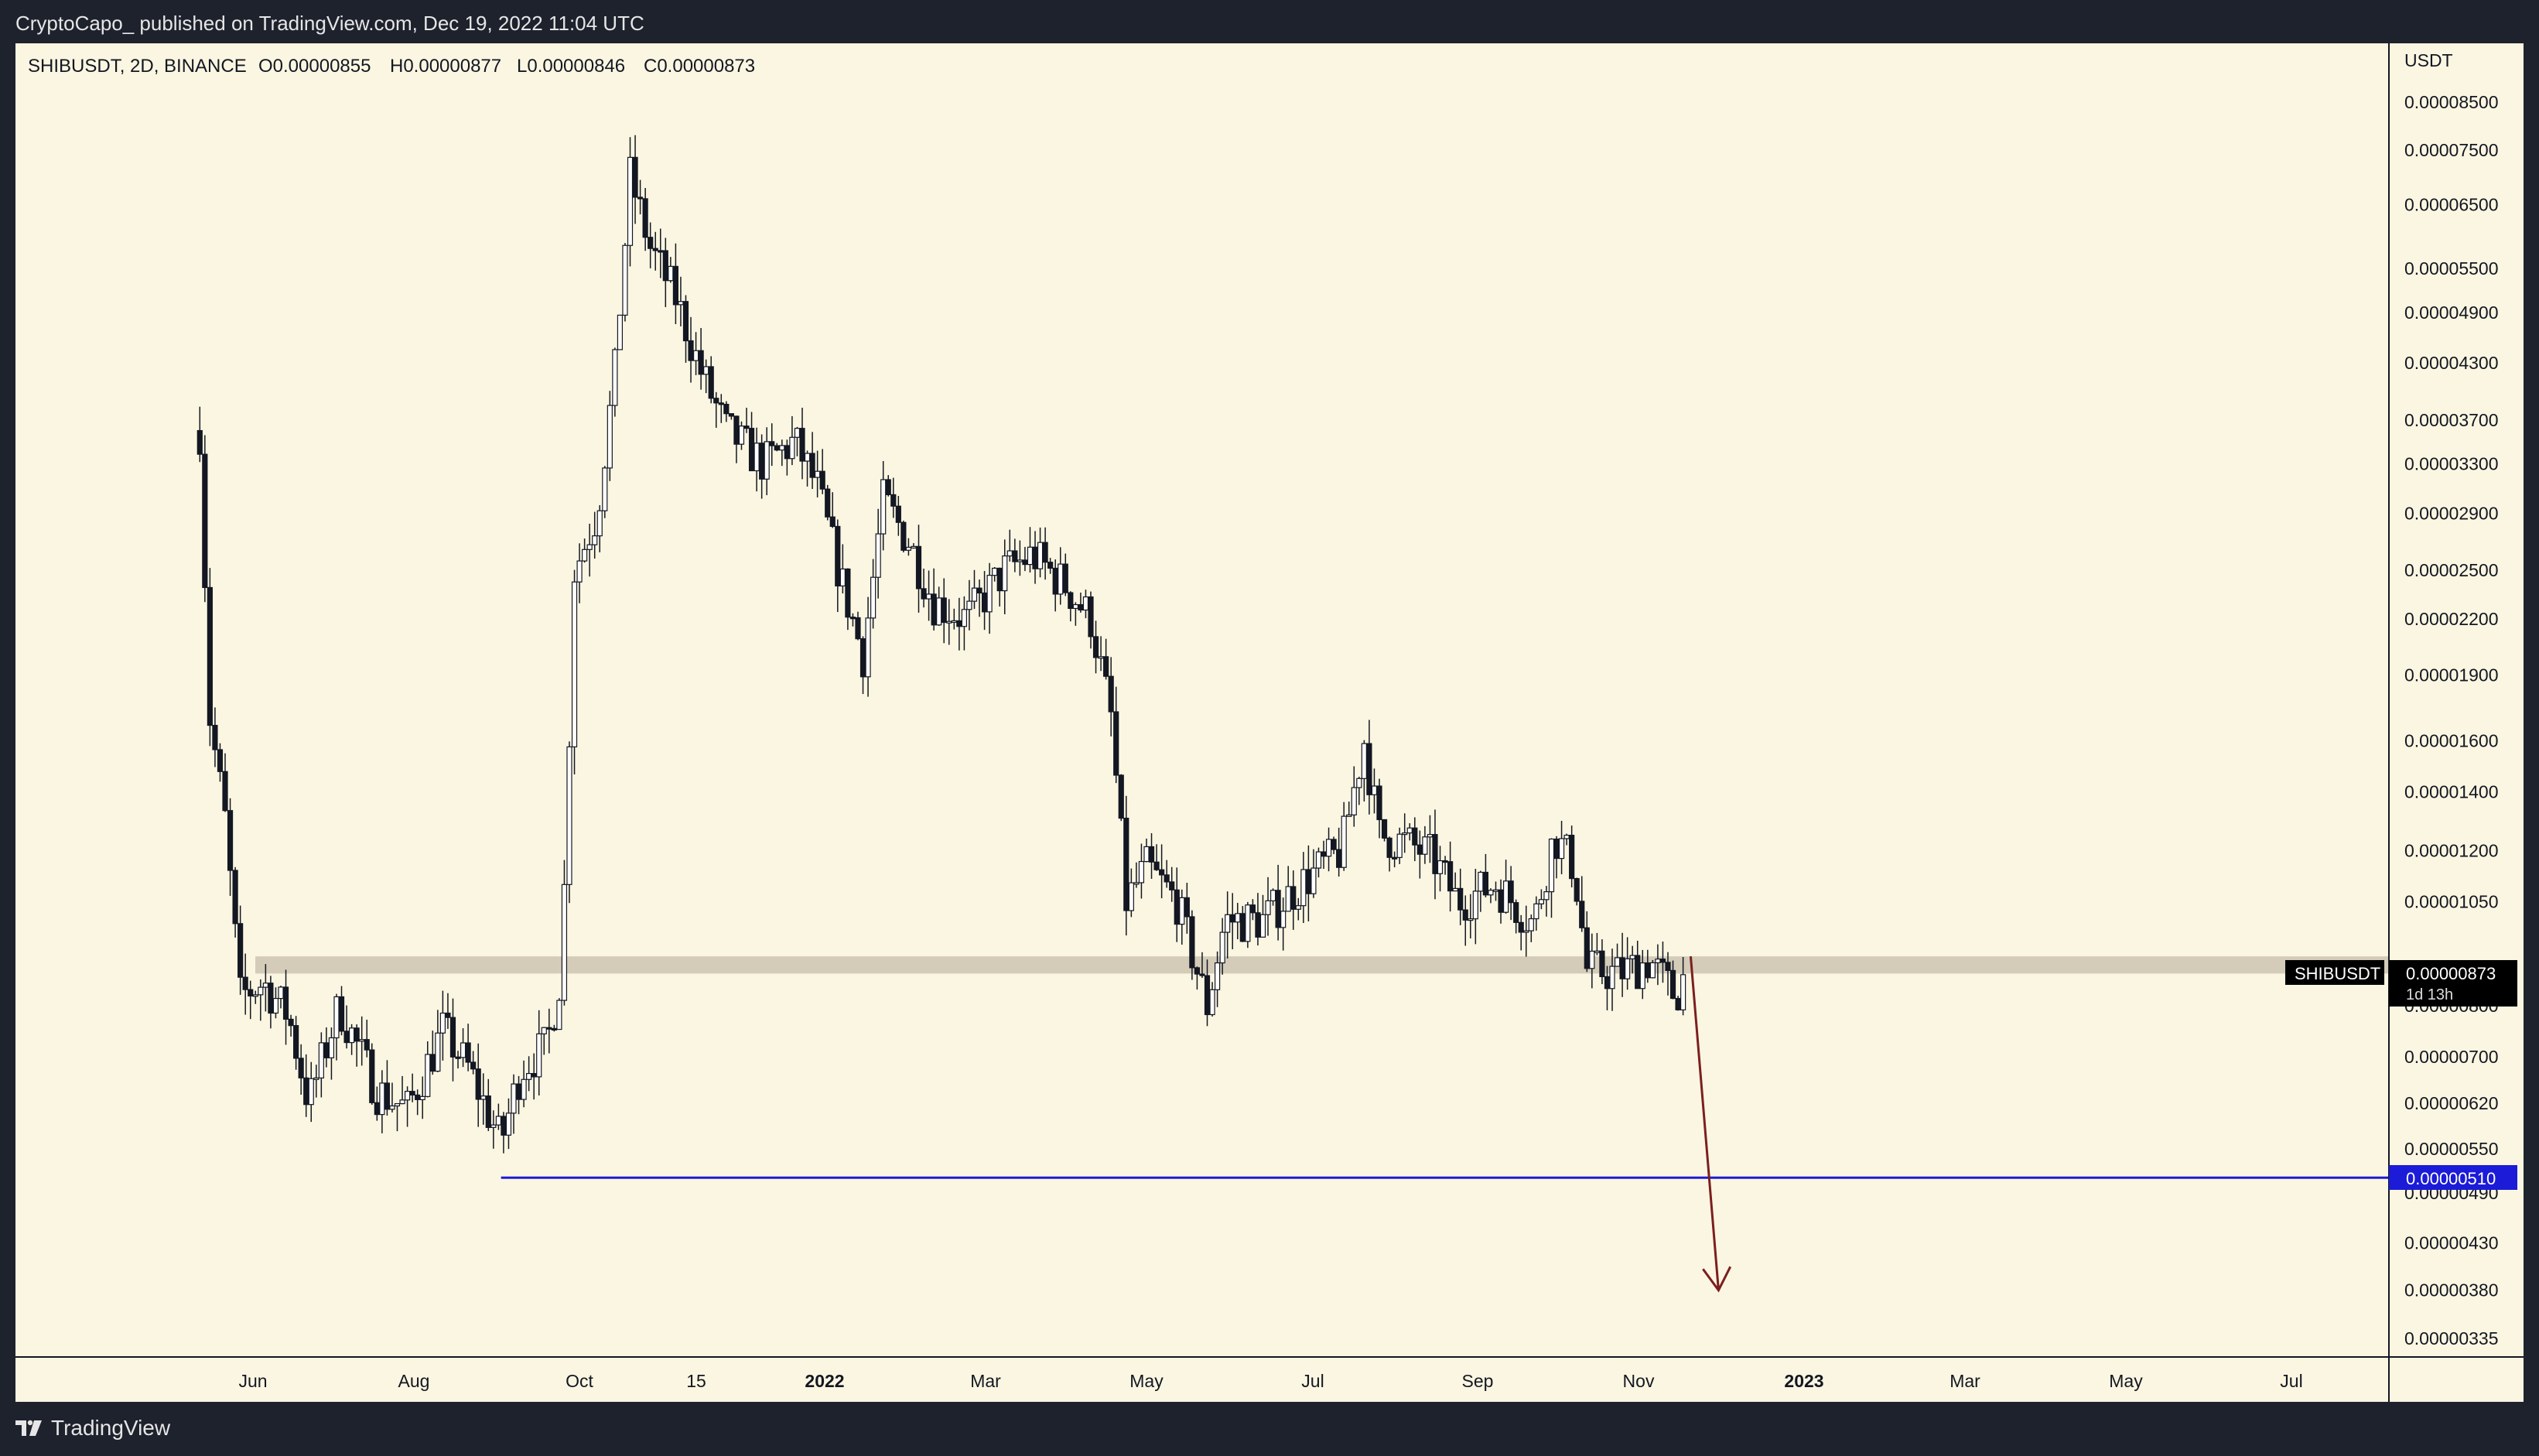  What do you see at coordinates (2401, 984) in the screenshot?
I see `last-price-label: SHIBUSDT 0.00000873 1d 13h` at bounding box center [2401, 984].